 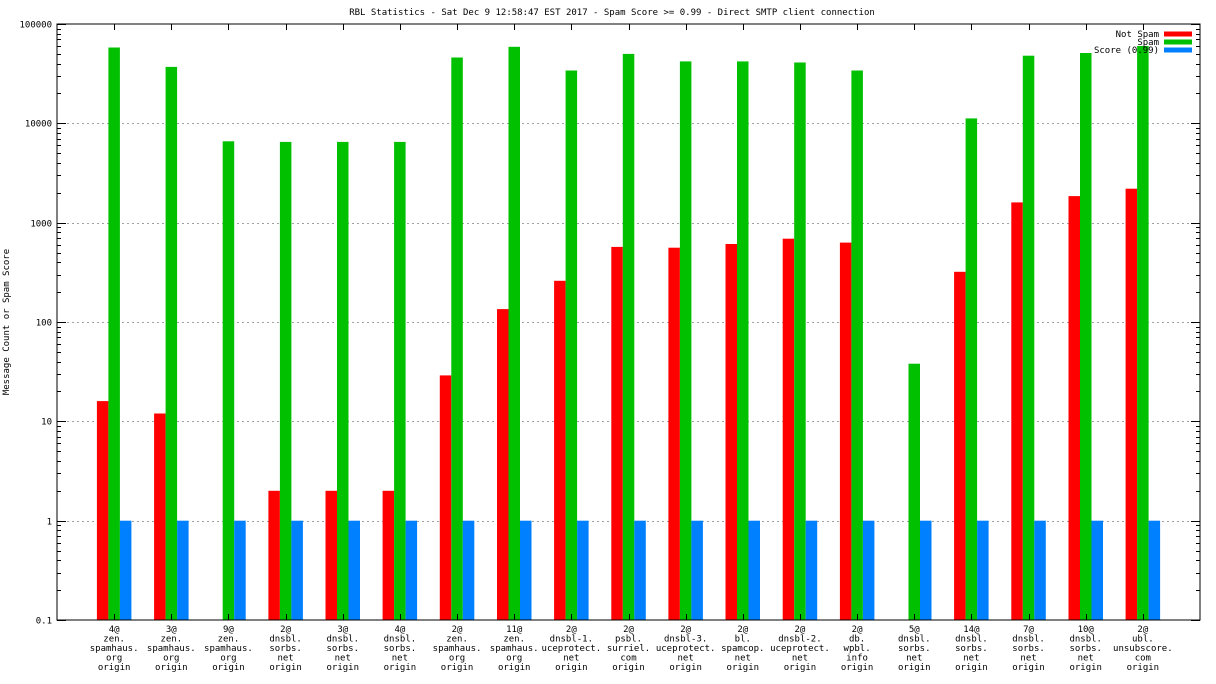 What do you see at coordinates (41, 225) in the screenshot?
I see `y-tick-label: 1000` at bounding box center [41, 225].